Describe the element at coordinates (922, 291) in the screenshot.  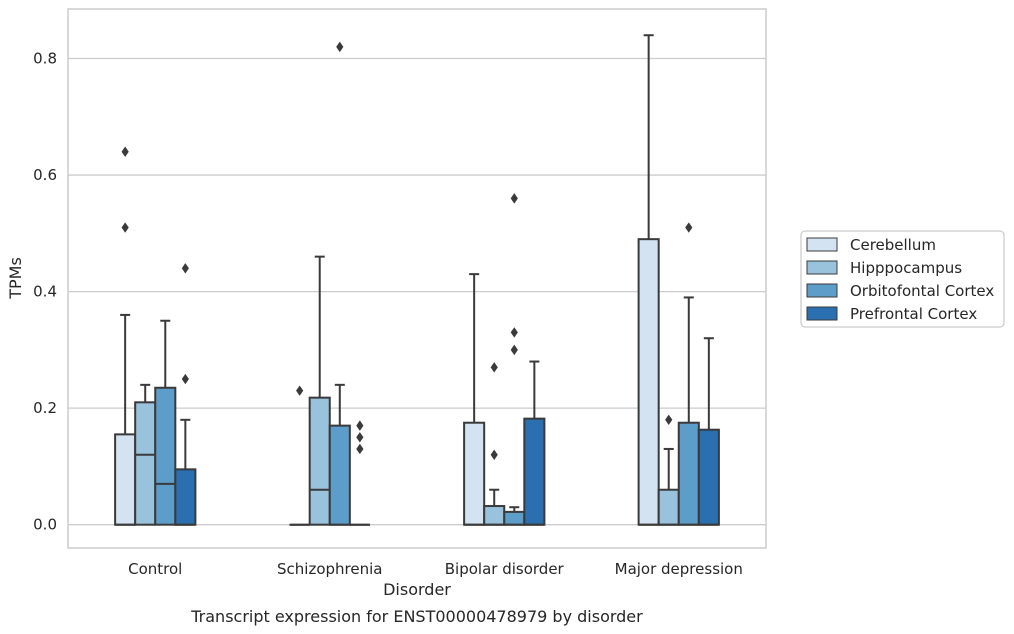
I see `legend-label: Orbitofontal Cortex` at that location.